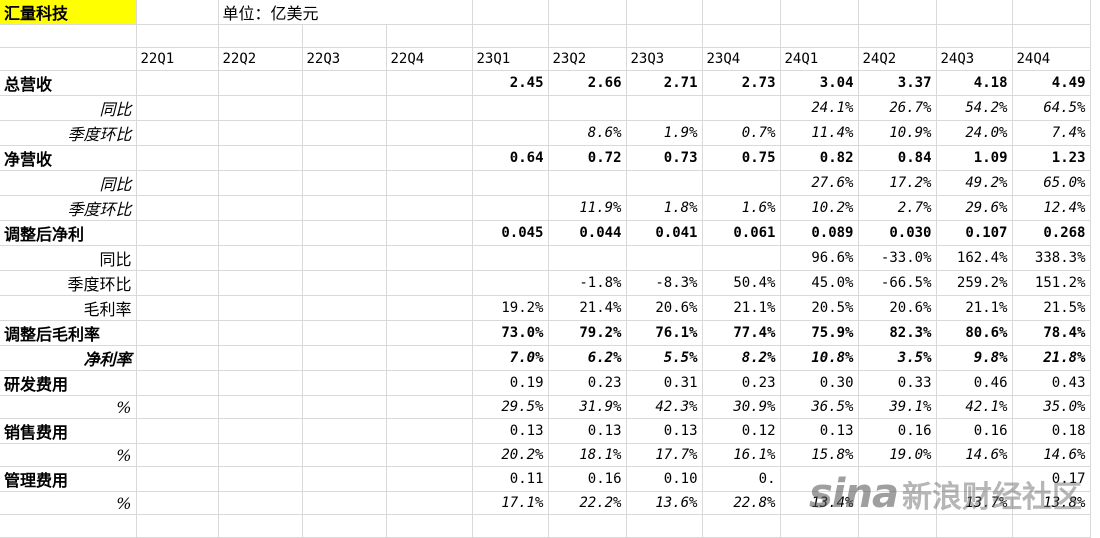 The image size is (1100, 538). Describe the element at coordinates (819, 333) in the screenshot. I see `value-cell: 75.9%` at that location.